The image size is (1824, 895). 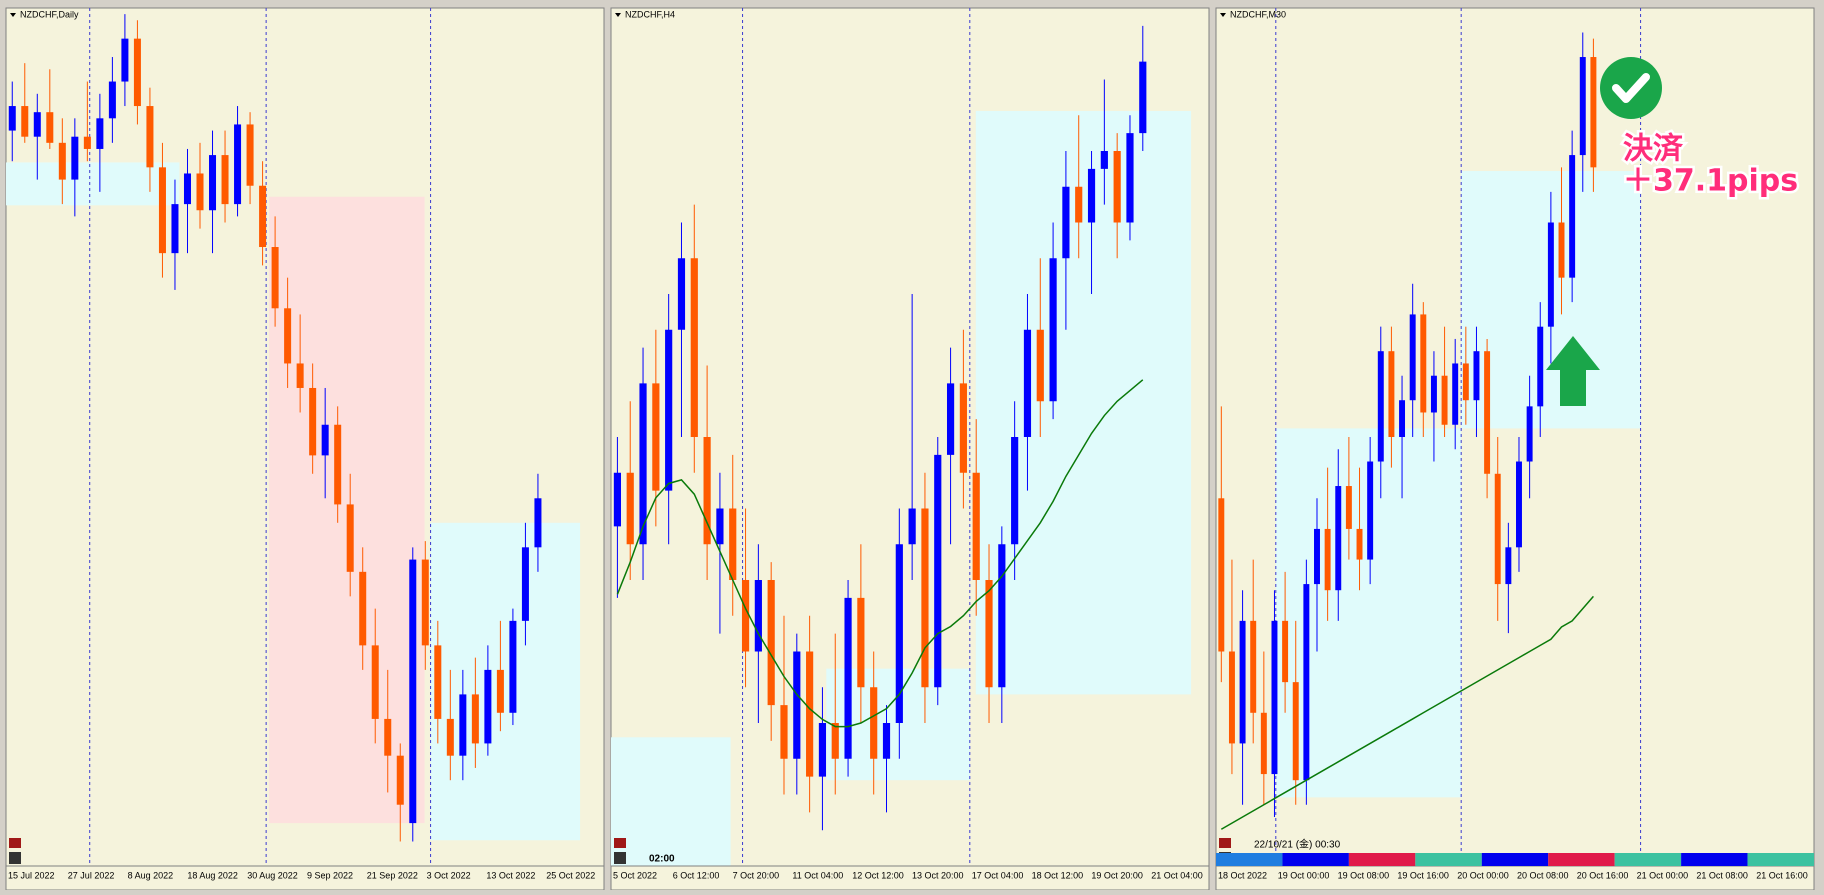 What do you see at coordinates (1543, 875) in the screenshot?
I see `x-tick-label: 20 Oct 08:00` at bounding box center [1543, 875].